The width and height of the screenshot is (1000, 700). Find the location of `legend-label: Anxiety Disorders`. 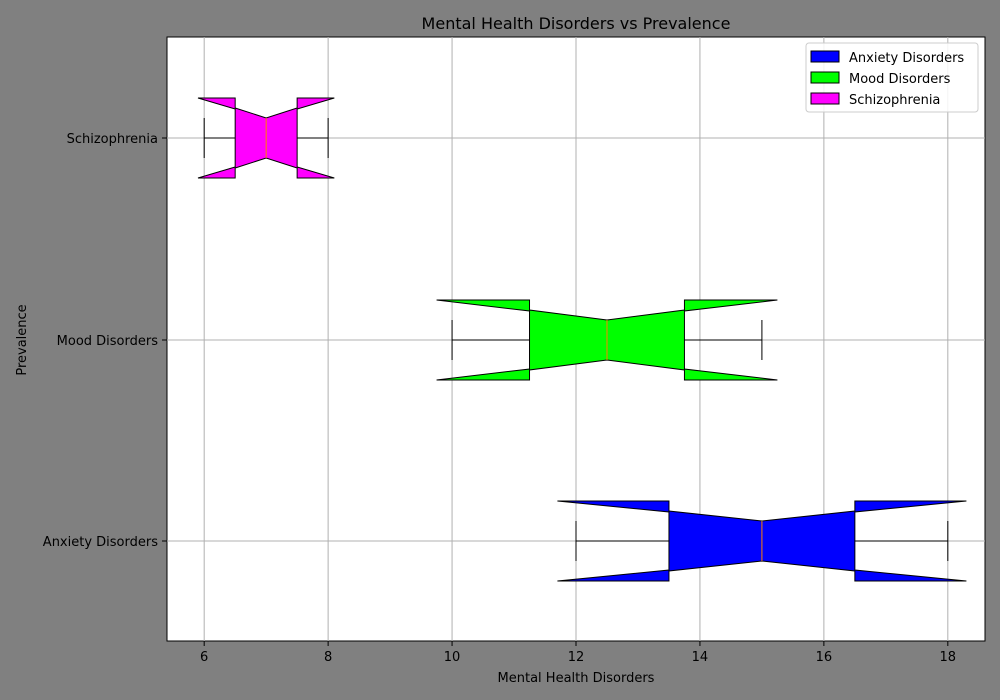

legend-label: Anxiety Disorders is located at coordinates (906, 58).